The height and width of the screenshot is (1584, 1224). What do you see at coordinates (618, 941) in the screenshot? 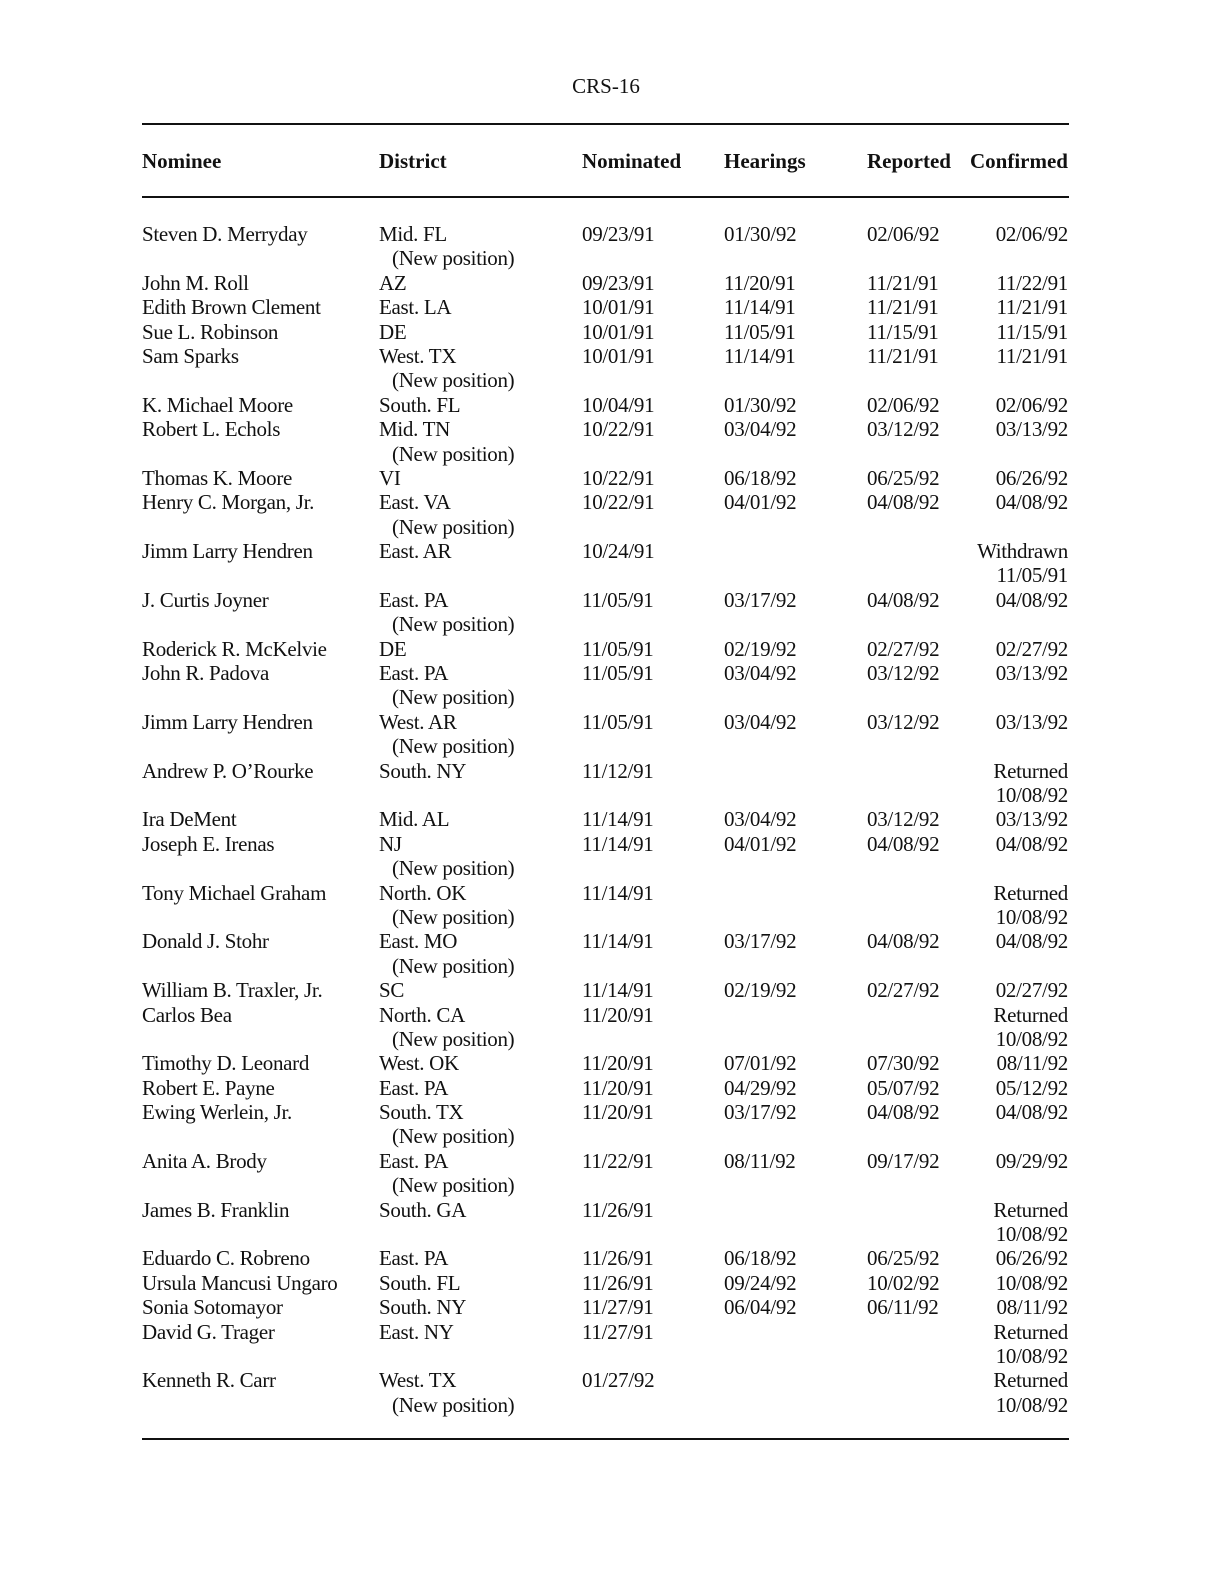
I see `nominated-date: 11/14/91` at bounding box center [618, 941].